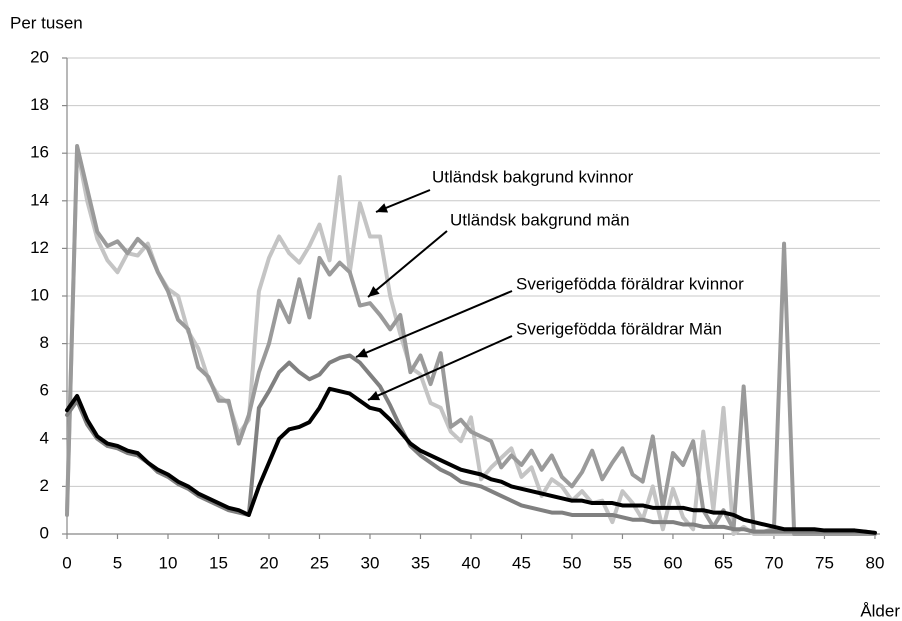 The height and width of the screenshot is (621, 902). I want to click on x-tick-label: 45, so click(521, 562).